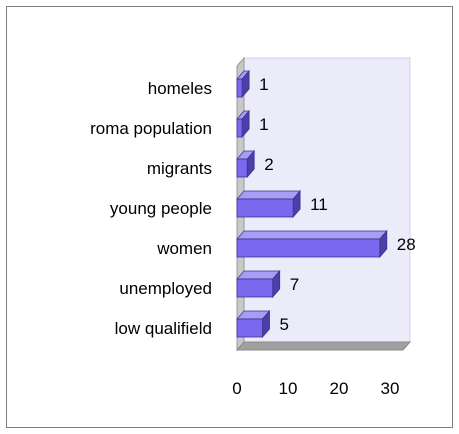 This screenshot has width=459, height=434. I want to click on data-label: 11, so click(319, 204).